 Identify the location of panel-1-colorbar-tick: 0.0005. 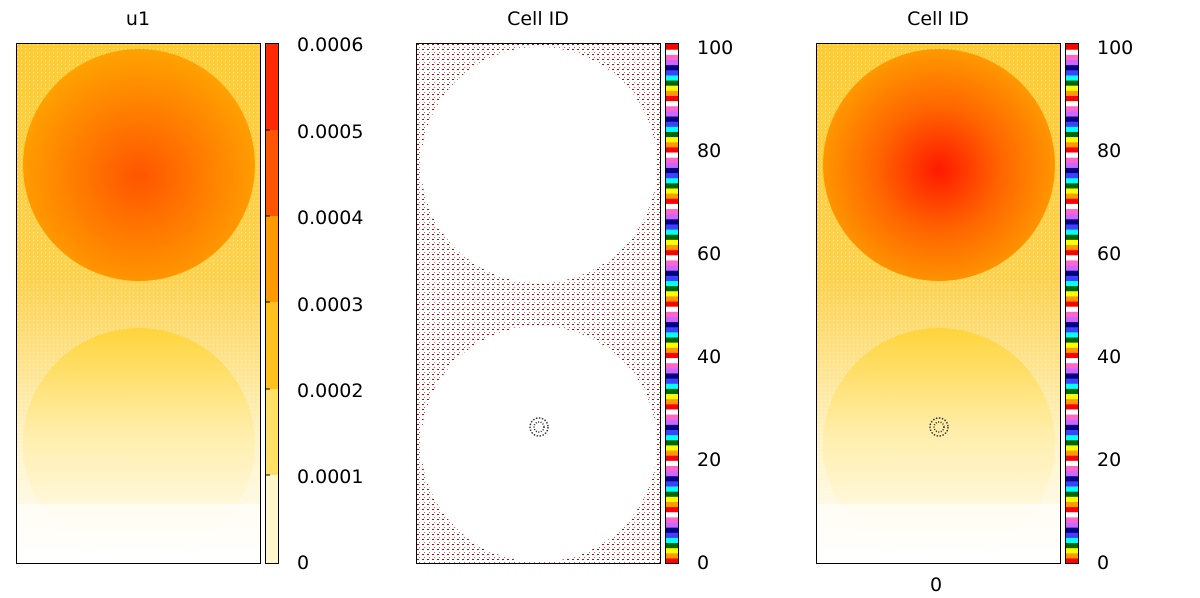
(330, 132).